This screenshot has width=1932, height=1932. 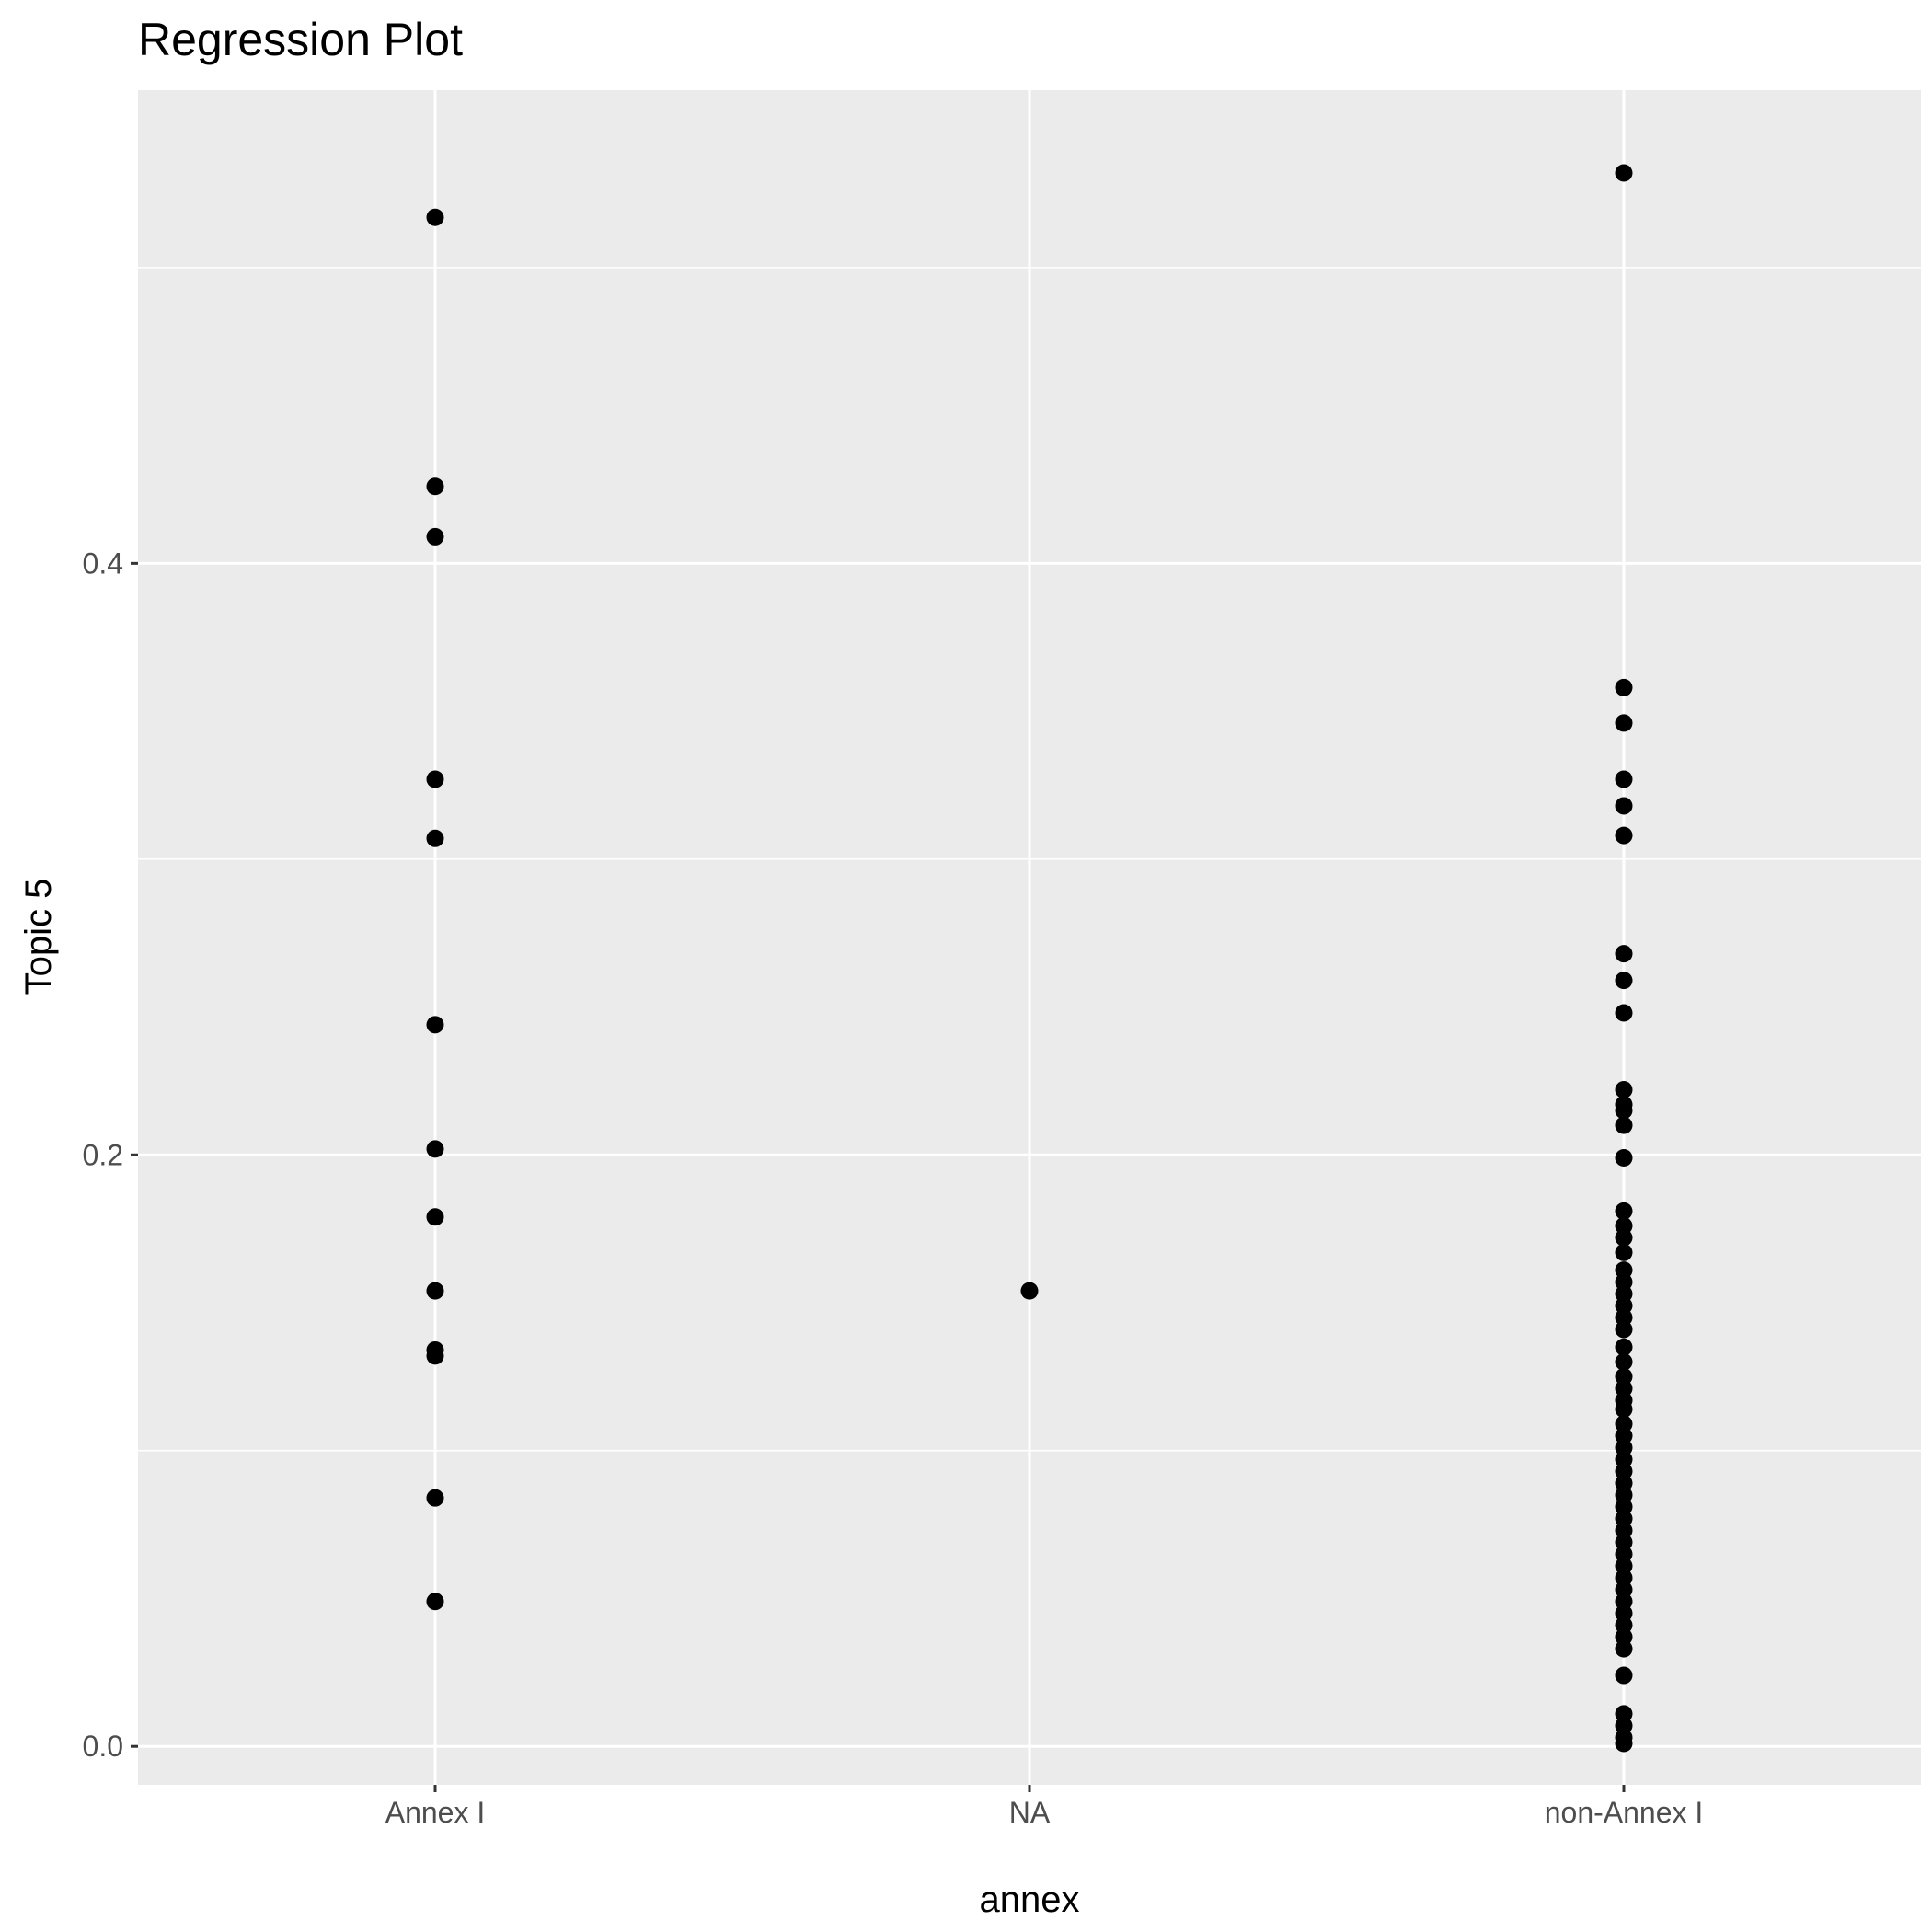 What do you see at coordinates (103, 563) in the screenshot?
I see `y-tick-label: 0.4` at bounding box center [103, 563].